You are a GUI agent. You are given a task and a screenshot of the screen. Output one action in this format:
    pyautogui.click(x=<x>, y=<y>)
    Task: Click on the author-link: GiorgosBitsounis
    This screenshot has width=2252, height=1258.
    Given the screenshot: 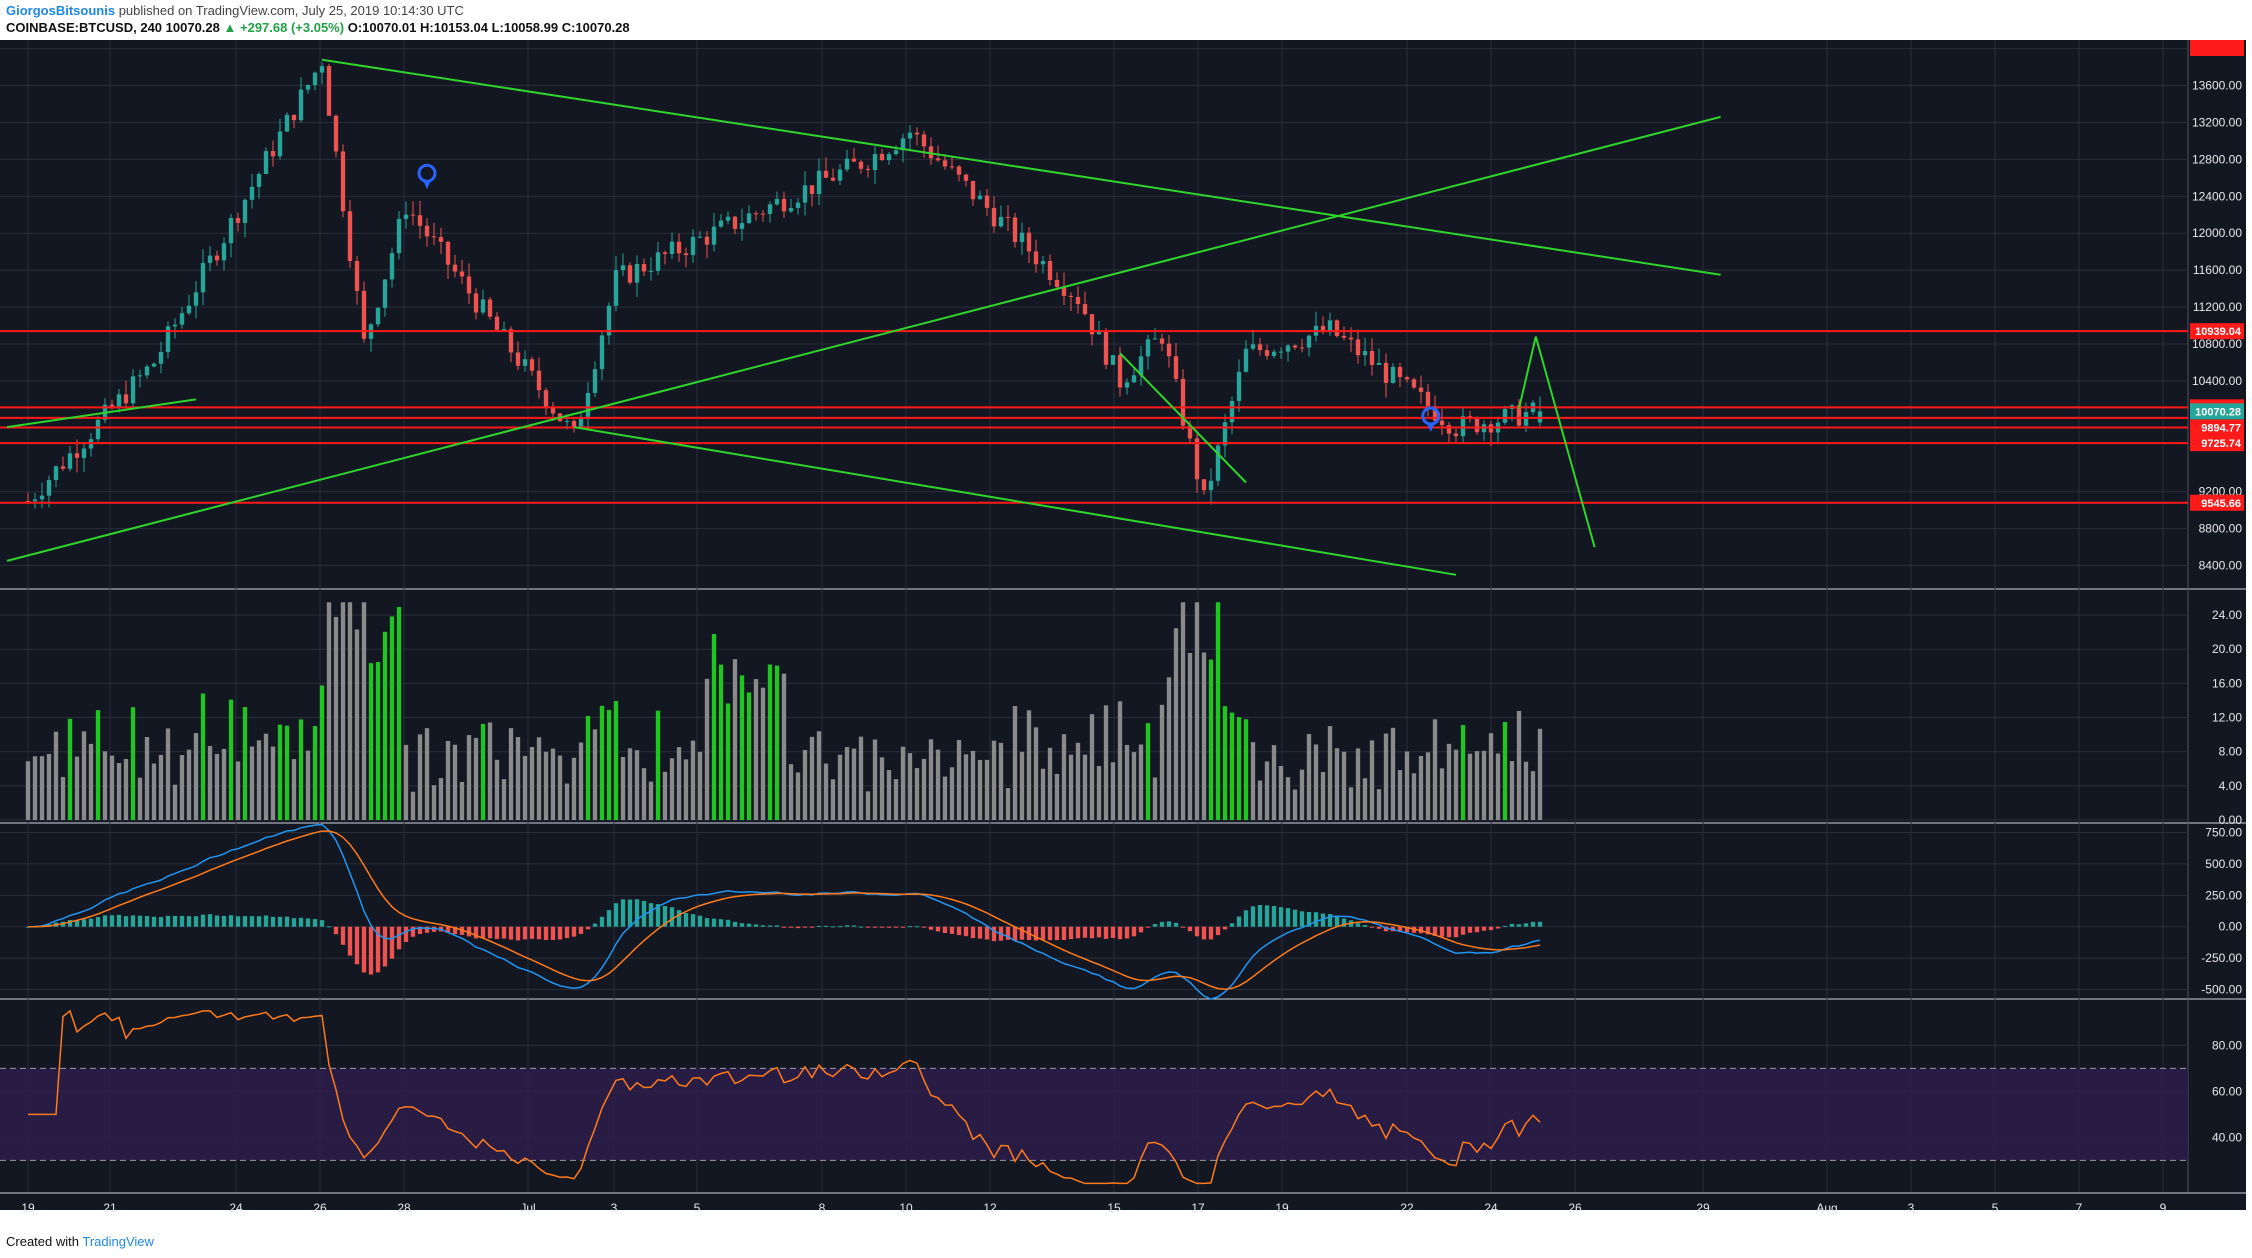 What is the action you would take?
    pyautogui.click(x=61, y=10)
    